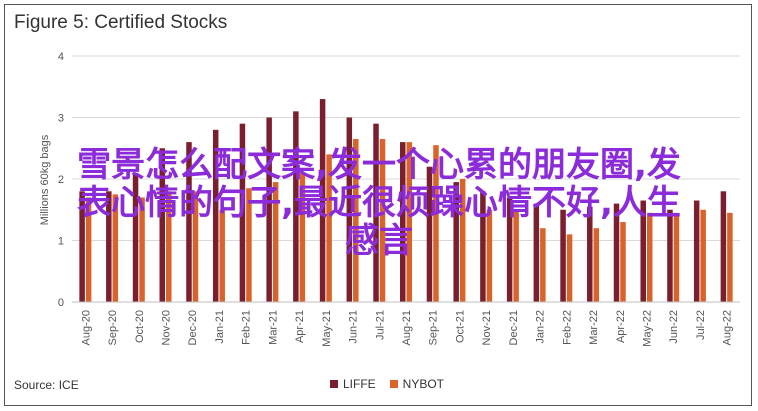  What do you see at coordinates (594, 327) in the screenshot?
I see `x-tick-label: Mar-22` at bounding box center [594, 327].